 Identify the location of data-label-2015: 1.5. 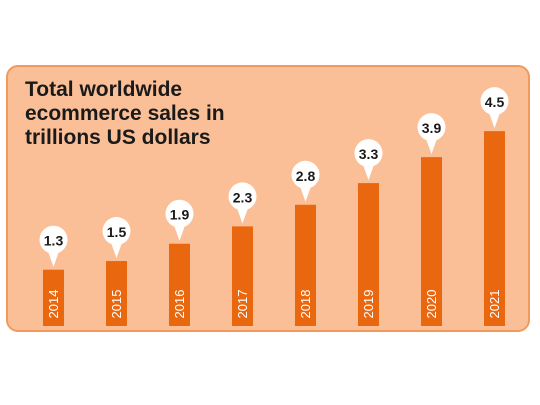
(117, 232).